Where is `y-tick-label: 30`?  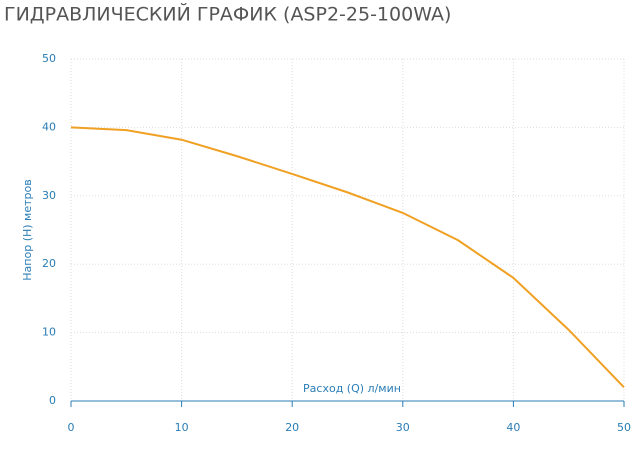
y-tick-label: 30 is located at coordinates (49, 195).